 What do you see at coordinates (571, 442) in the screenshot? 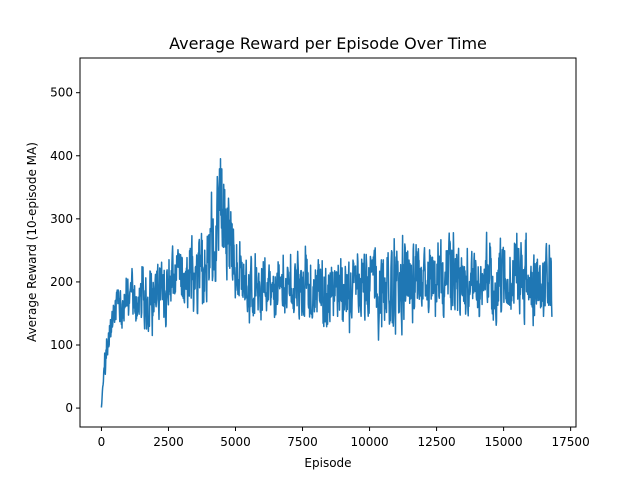
I see `x-tick-label: 17500` at bounding box center [571, 442].